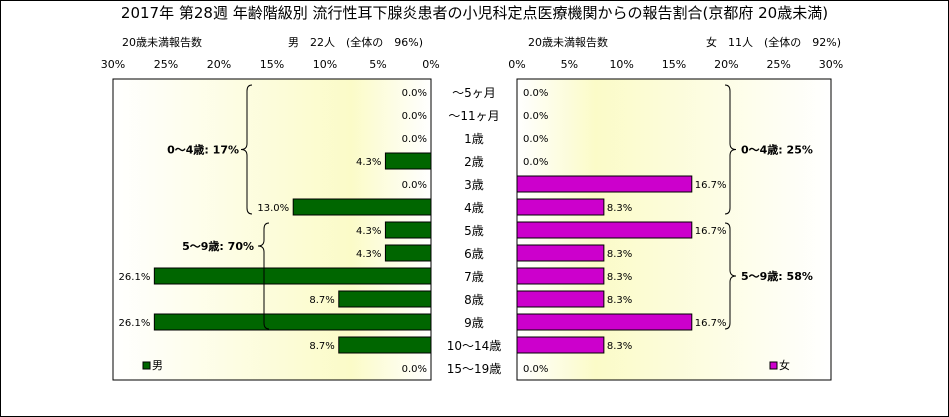 The width and height of the screenshot is (949, 417). I want to click on male-x-tick-label: 30%, so click(113, 64).